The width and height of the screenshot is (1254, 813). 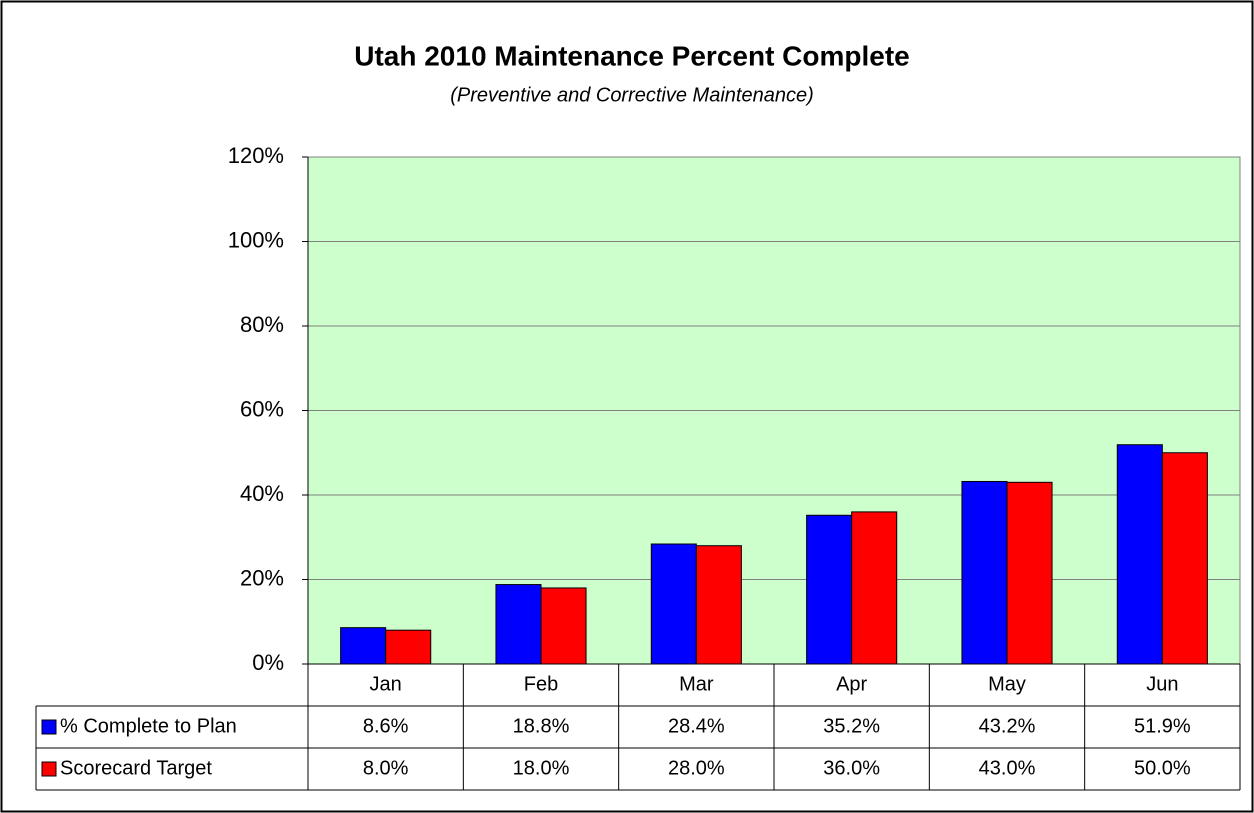 What do you see at coordinates (386, 768) in the screenshot?
I see `value-label: 8.0%` at bounding box center [386, 768].